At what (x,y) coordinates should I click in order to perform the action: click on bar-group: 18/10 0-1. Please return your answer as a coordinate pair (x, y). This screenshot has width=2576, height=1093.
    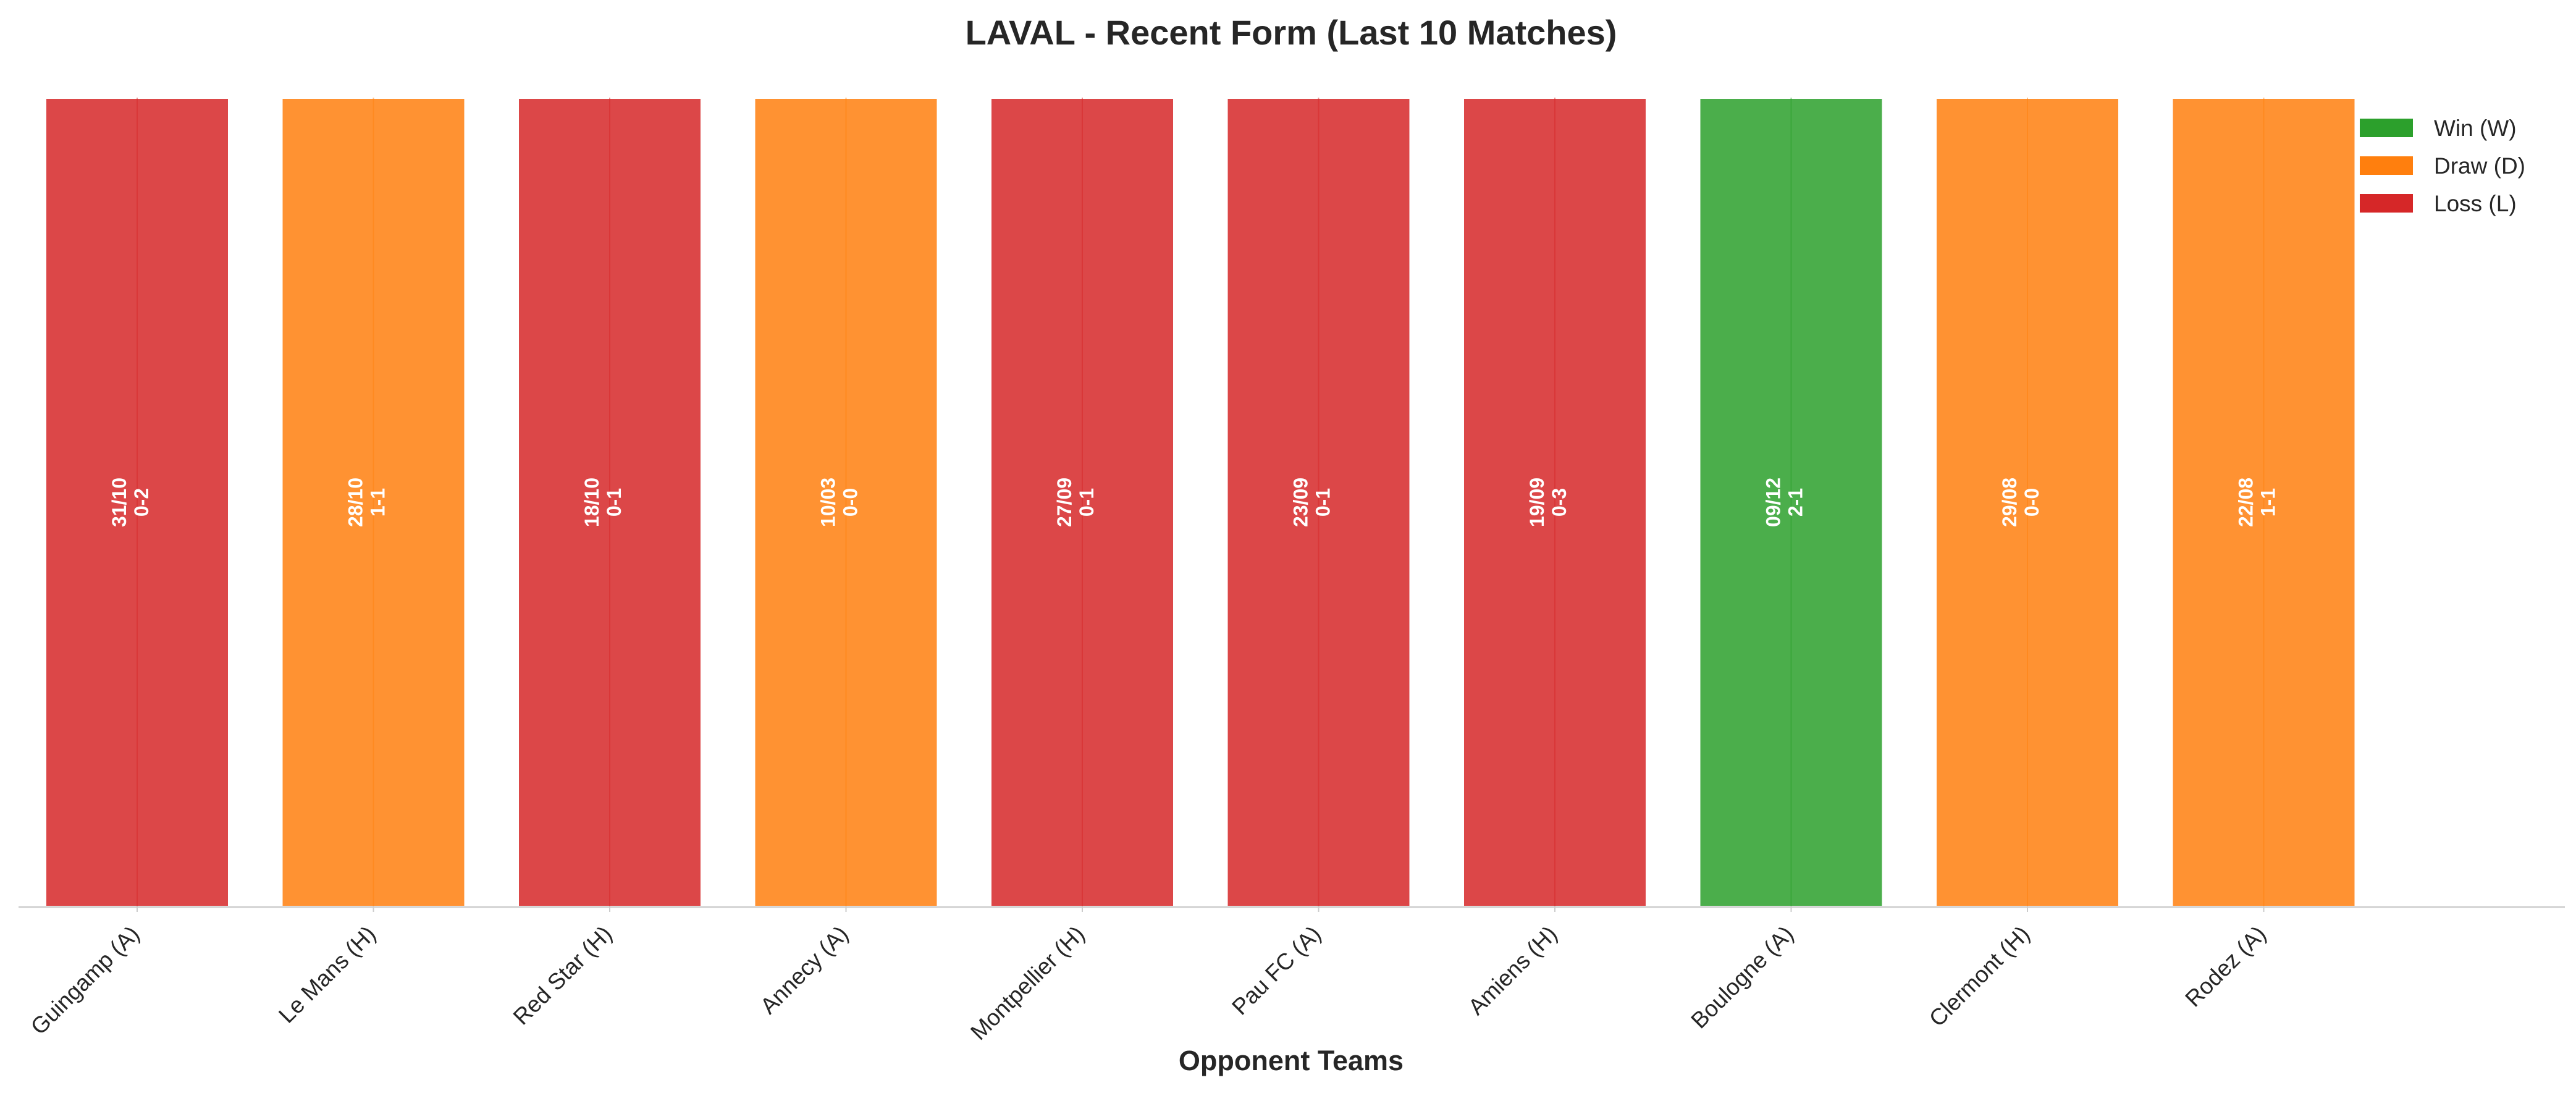
    Looking at the image, I should click on (609, 502).